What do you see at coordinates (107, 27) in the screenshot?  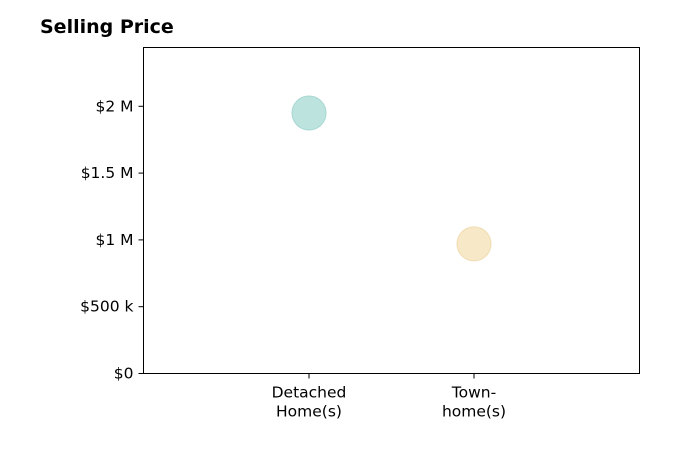 I see `chart-title: Selling Price` at bounding box center [107, 27].